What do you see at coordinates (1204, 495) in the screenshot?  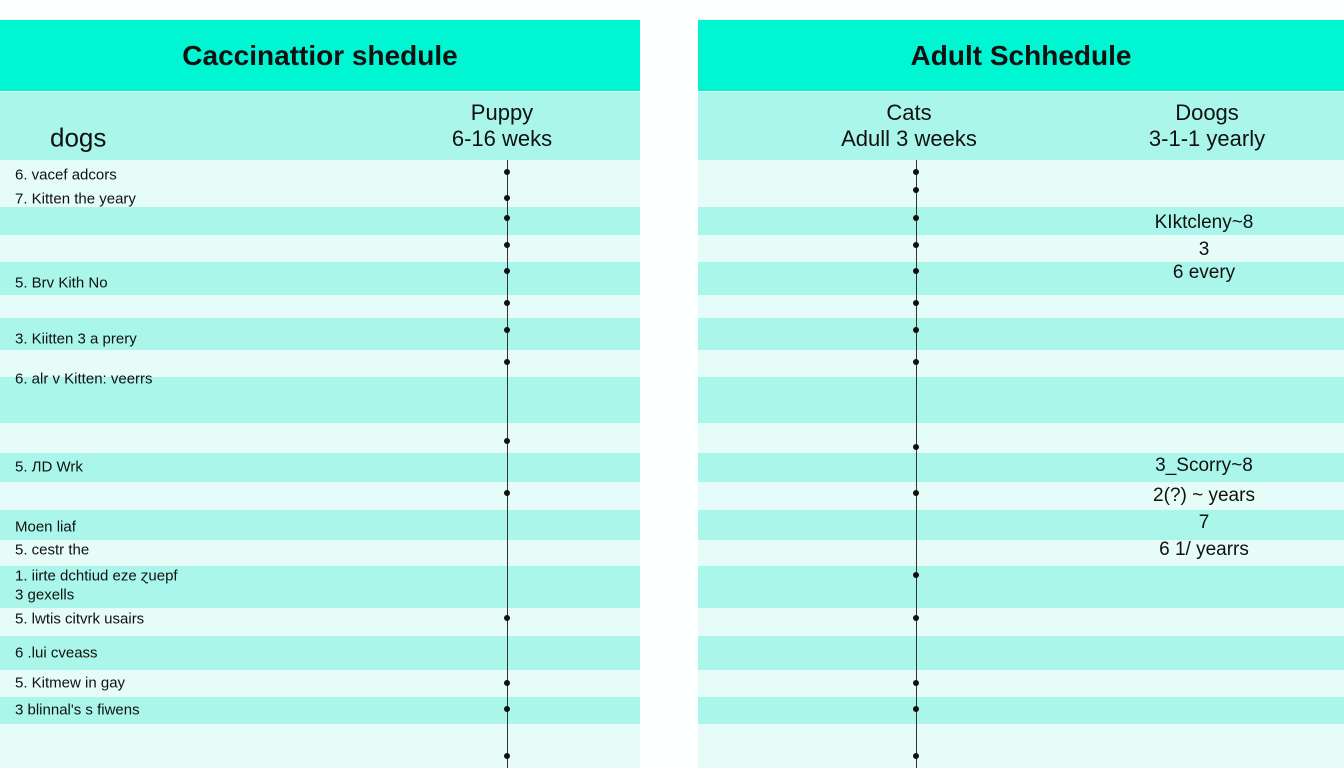 I see `dogs-schedule-entry: 2(?) ~ years` at bounding box center [1204, 495].